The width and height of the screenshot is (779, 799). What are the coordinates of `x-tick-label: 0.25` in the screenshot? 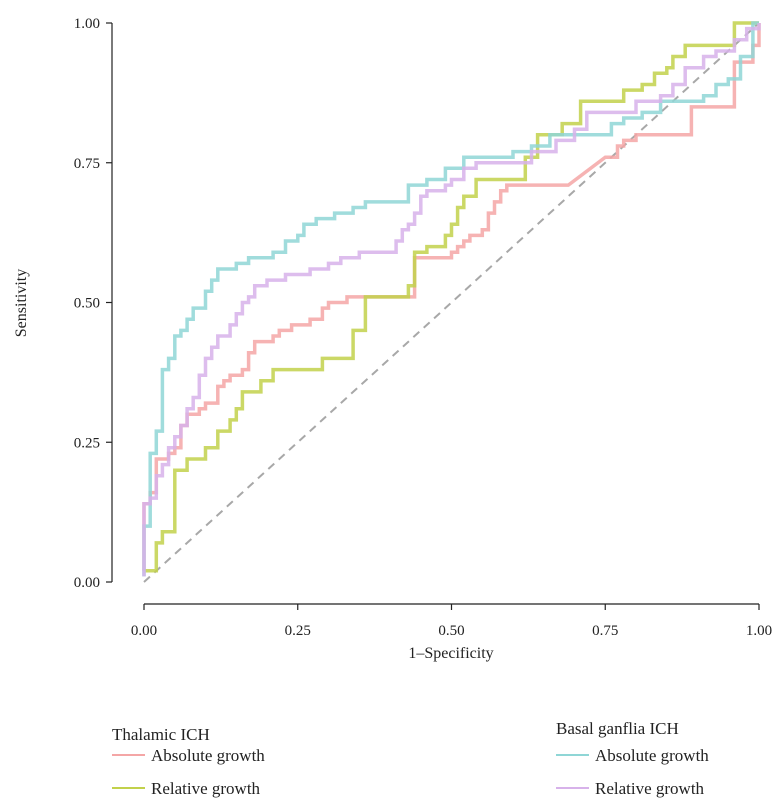 It's located at (298, 631).